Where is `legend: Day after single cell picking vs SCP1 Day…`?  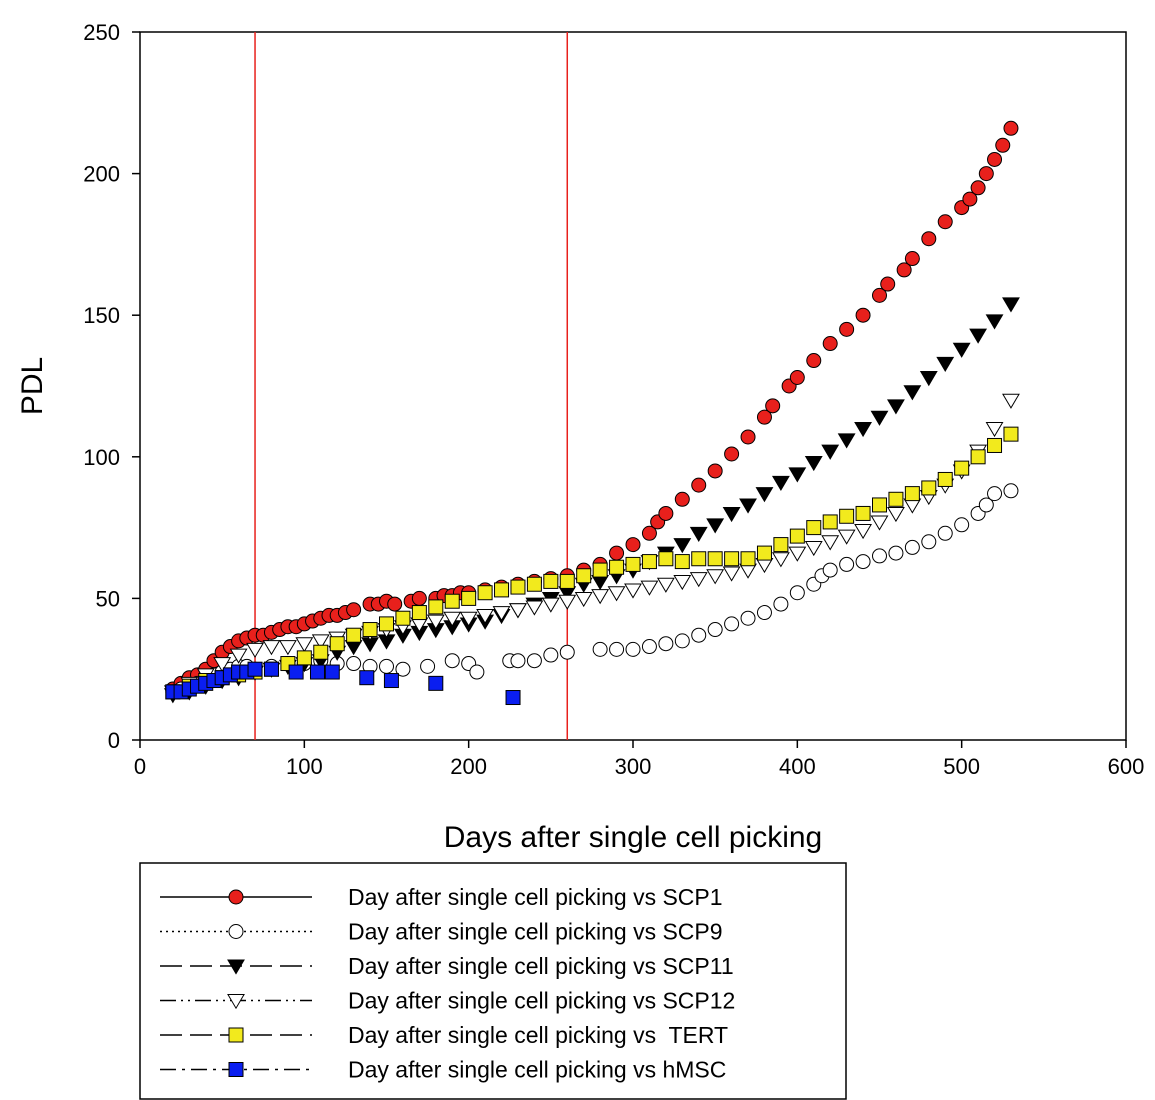 legend: Day after single cell picking vs SCP1 Day… is located at coordinates (493, 981).